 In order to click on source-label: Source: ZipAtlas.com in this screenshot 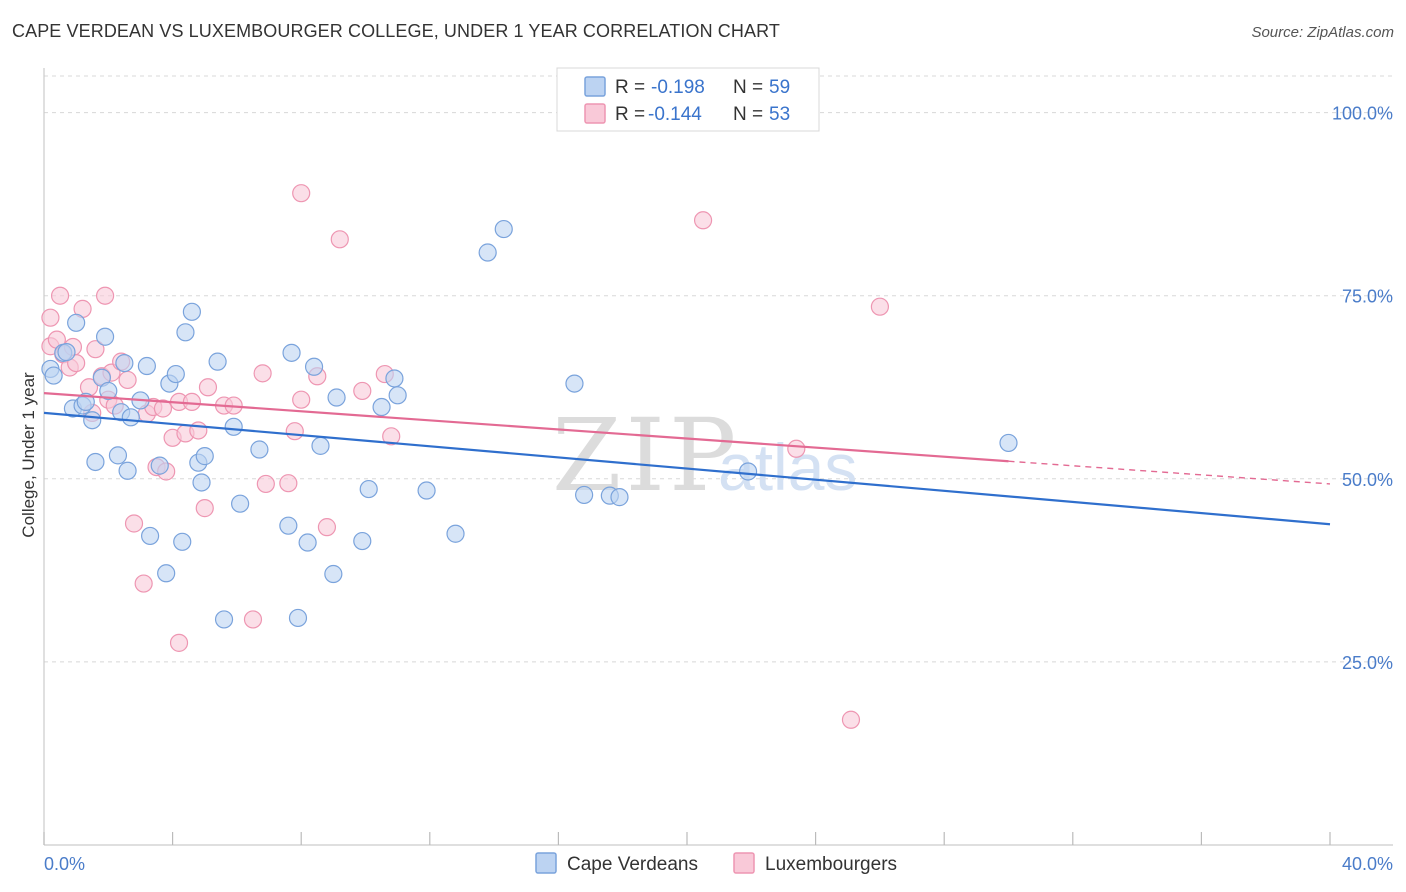, I will do `click(1322, 32)`.